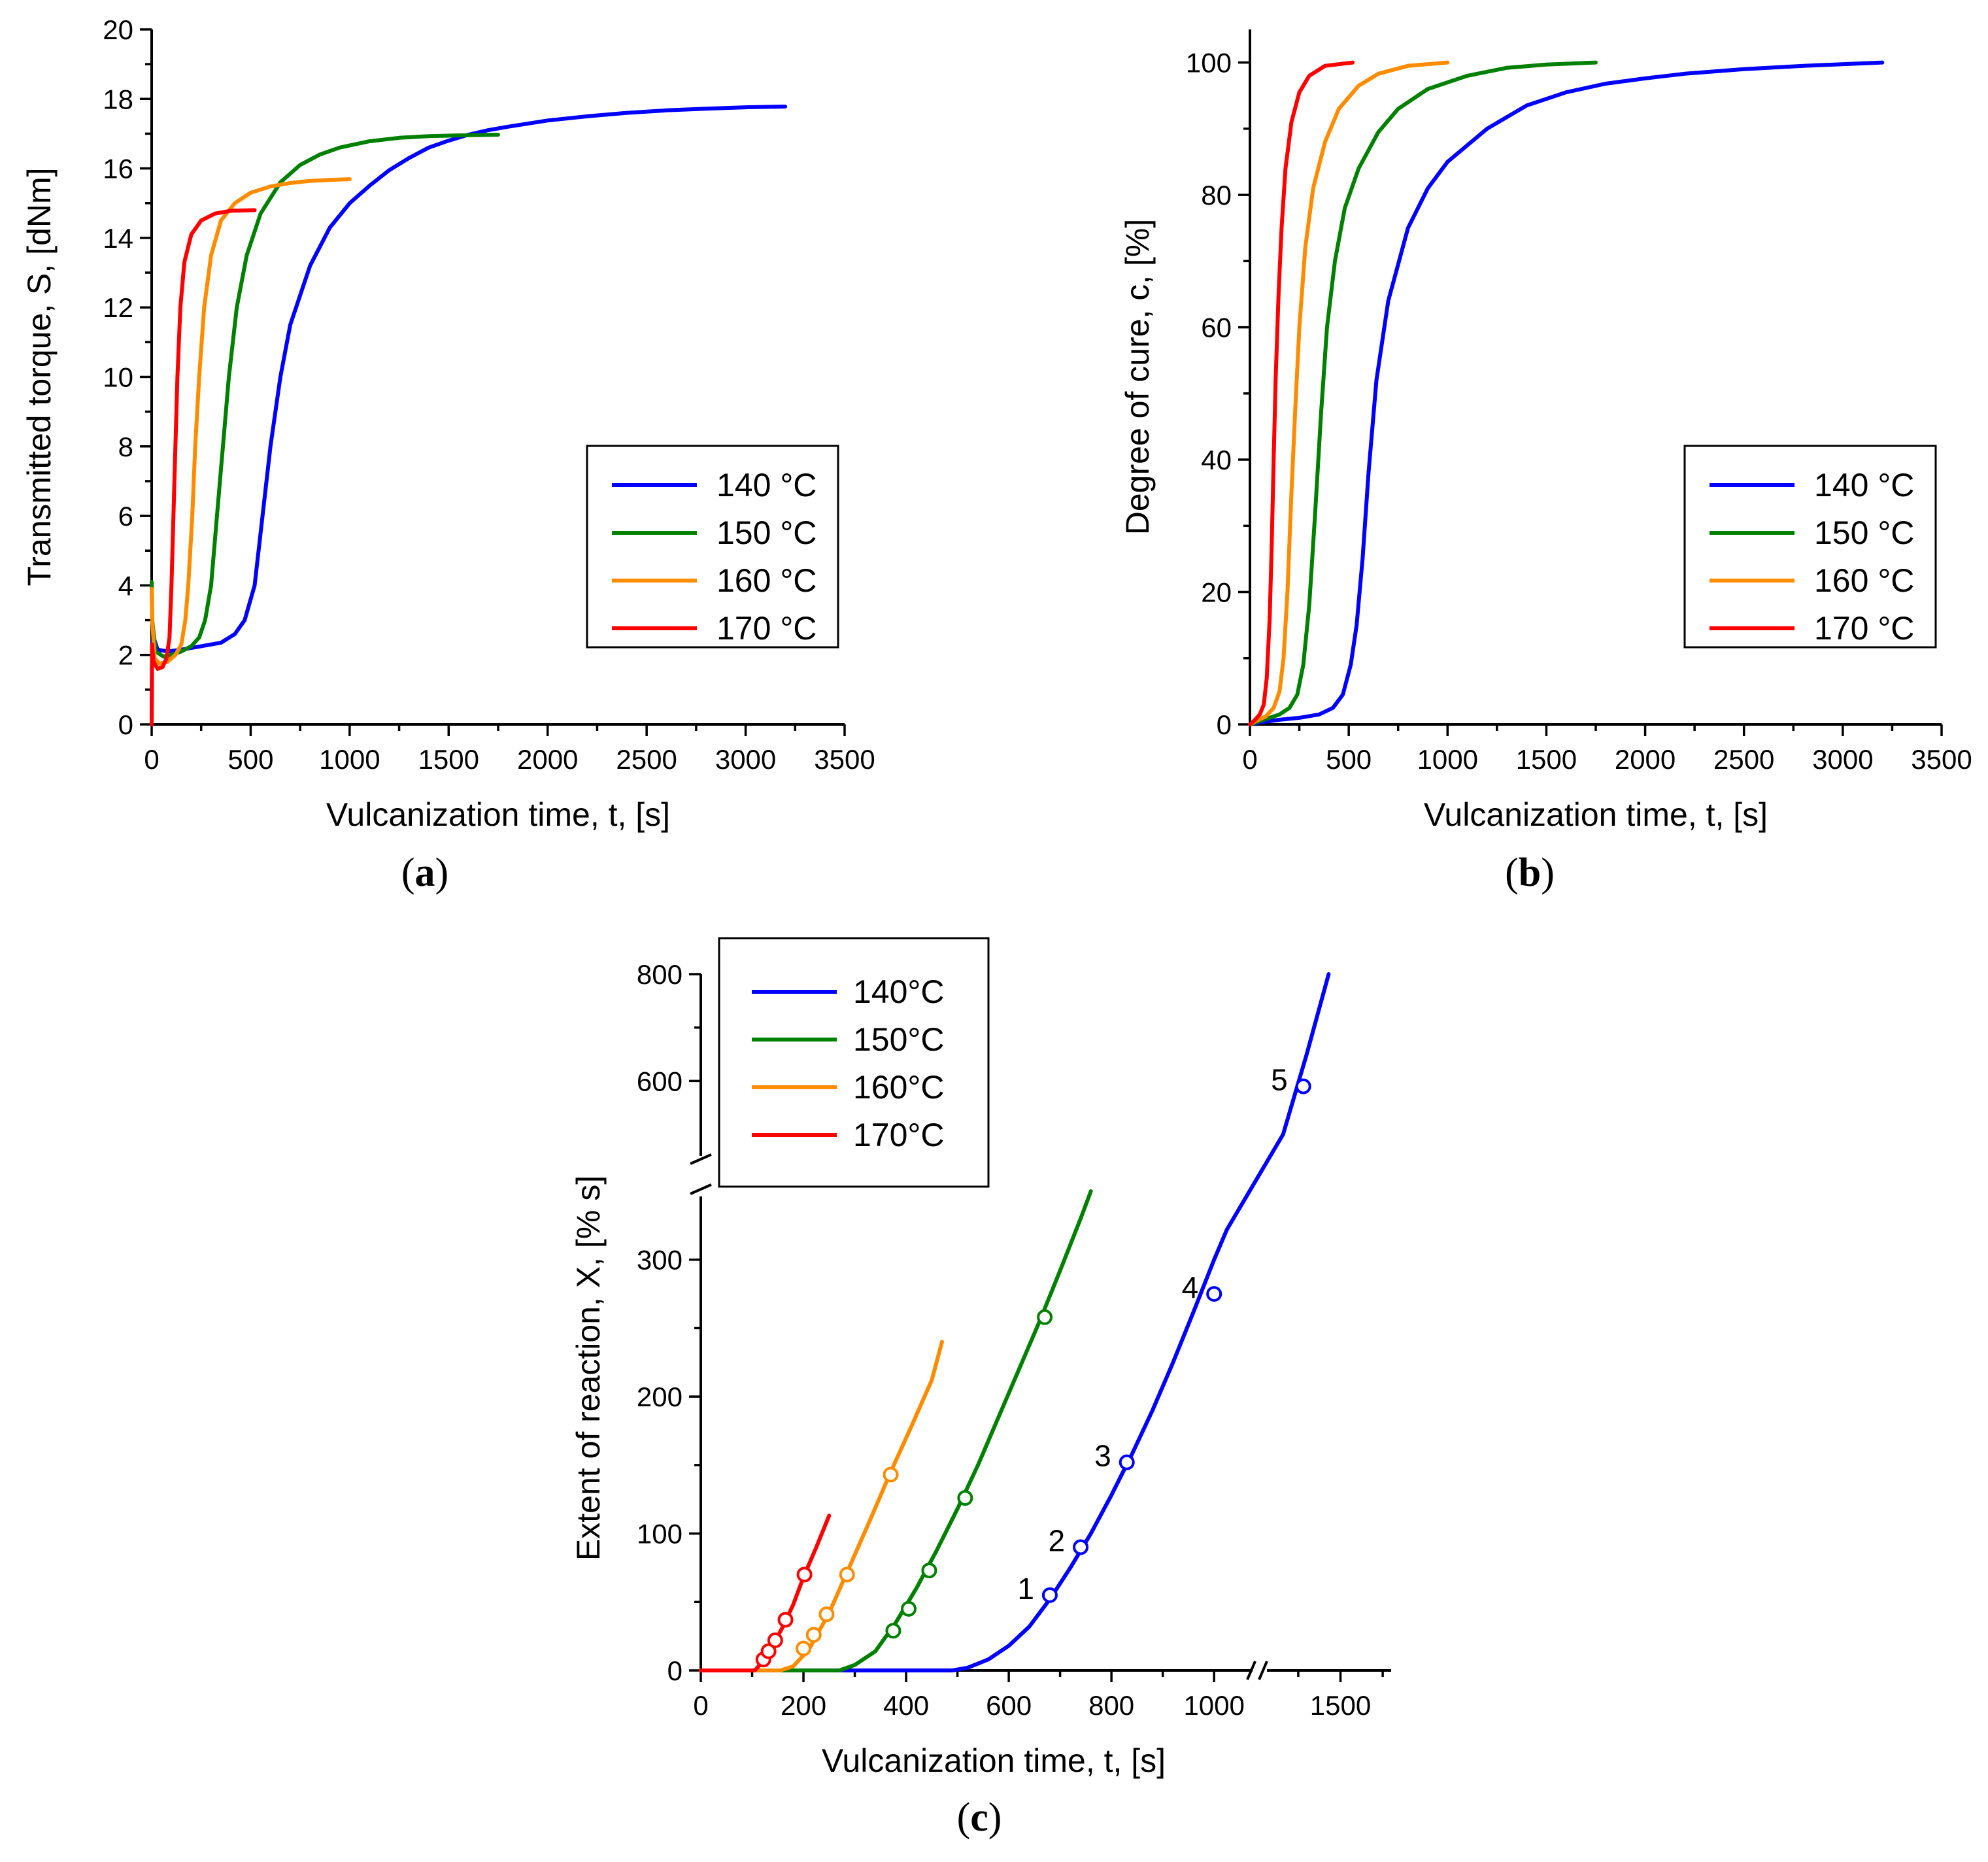 Image resolution: width=1988 pixels, height=1862 pixels. I want to click on y-tick-label: 2, so click(125, 656).